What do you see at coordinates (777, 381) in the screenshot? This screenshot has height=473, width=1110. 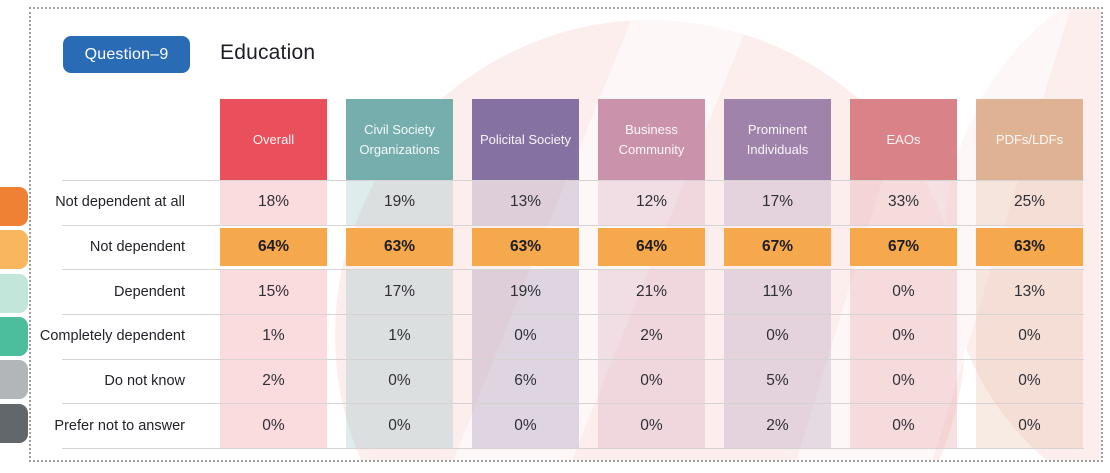 I see `value-cell: 5%` at bounding box center [777, 381].